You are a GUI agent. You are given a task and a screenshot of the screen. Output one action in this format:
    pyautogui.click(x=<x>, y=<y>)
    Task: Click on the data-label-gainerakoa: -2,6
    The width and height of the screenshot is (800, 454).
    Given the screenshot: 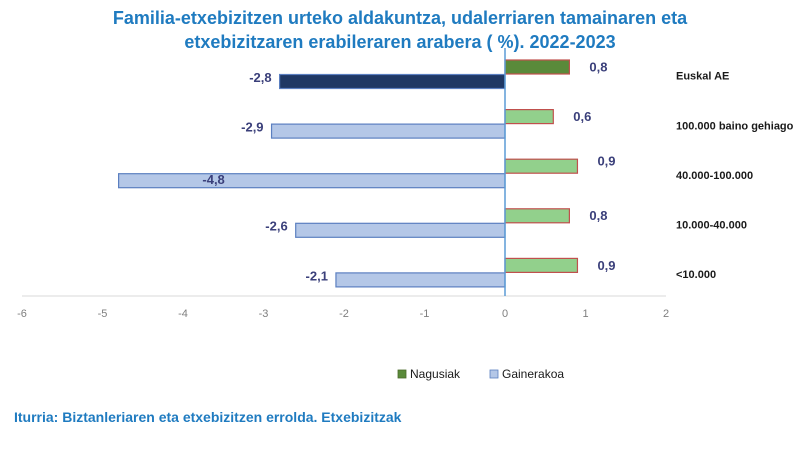 What is the action you would take?
    pyautogui.click(x=276, y=226)
    